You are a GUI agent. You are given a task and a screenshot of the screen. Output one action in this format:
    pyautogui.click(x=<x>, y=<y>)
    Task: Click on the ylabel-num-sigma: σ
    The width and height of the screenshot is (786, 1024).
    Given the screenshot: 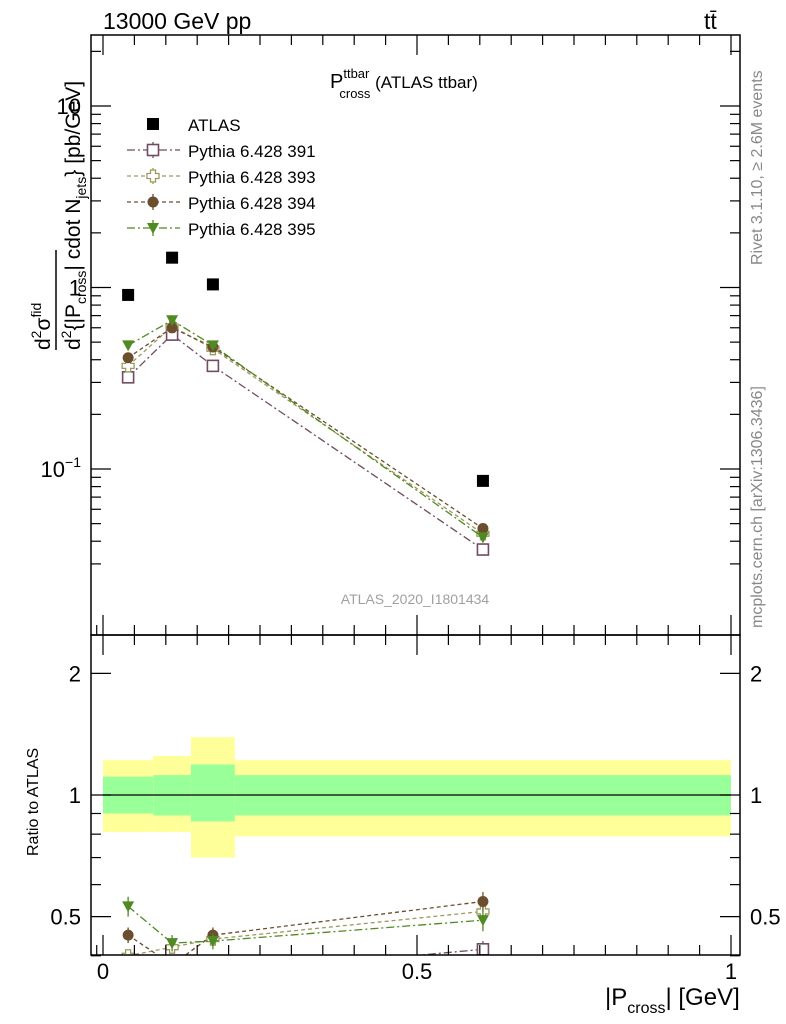 What is the action you would take?
    pyautogui.click(x=43, y=324)
    